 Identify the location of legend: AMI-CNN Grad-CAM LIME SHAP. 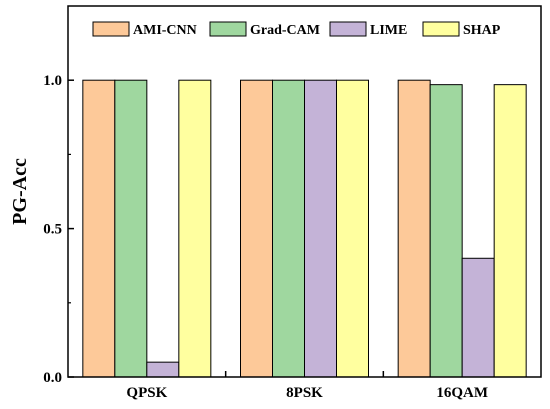
(296, 29).